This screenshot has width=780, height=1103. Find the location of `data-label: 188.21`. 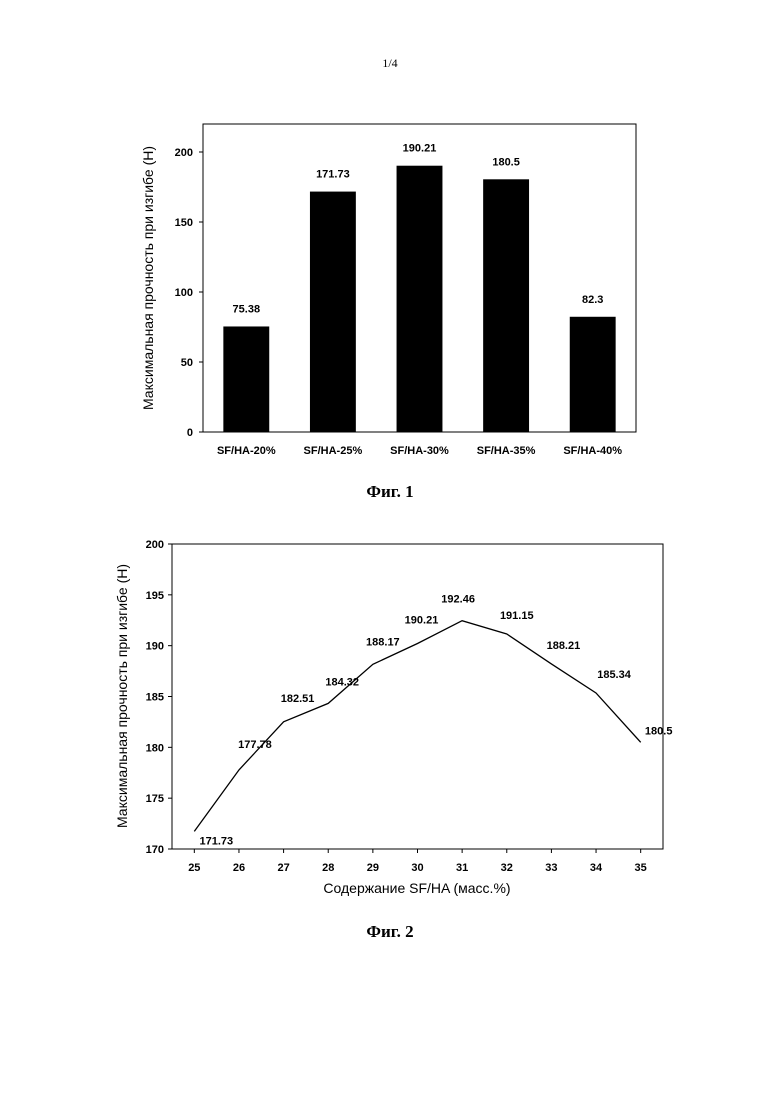

data-label: 188.21 is located at coordinates (564, 646).